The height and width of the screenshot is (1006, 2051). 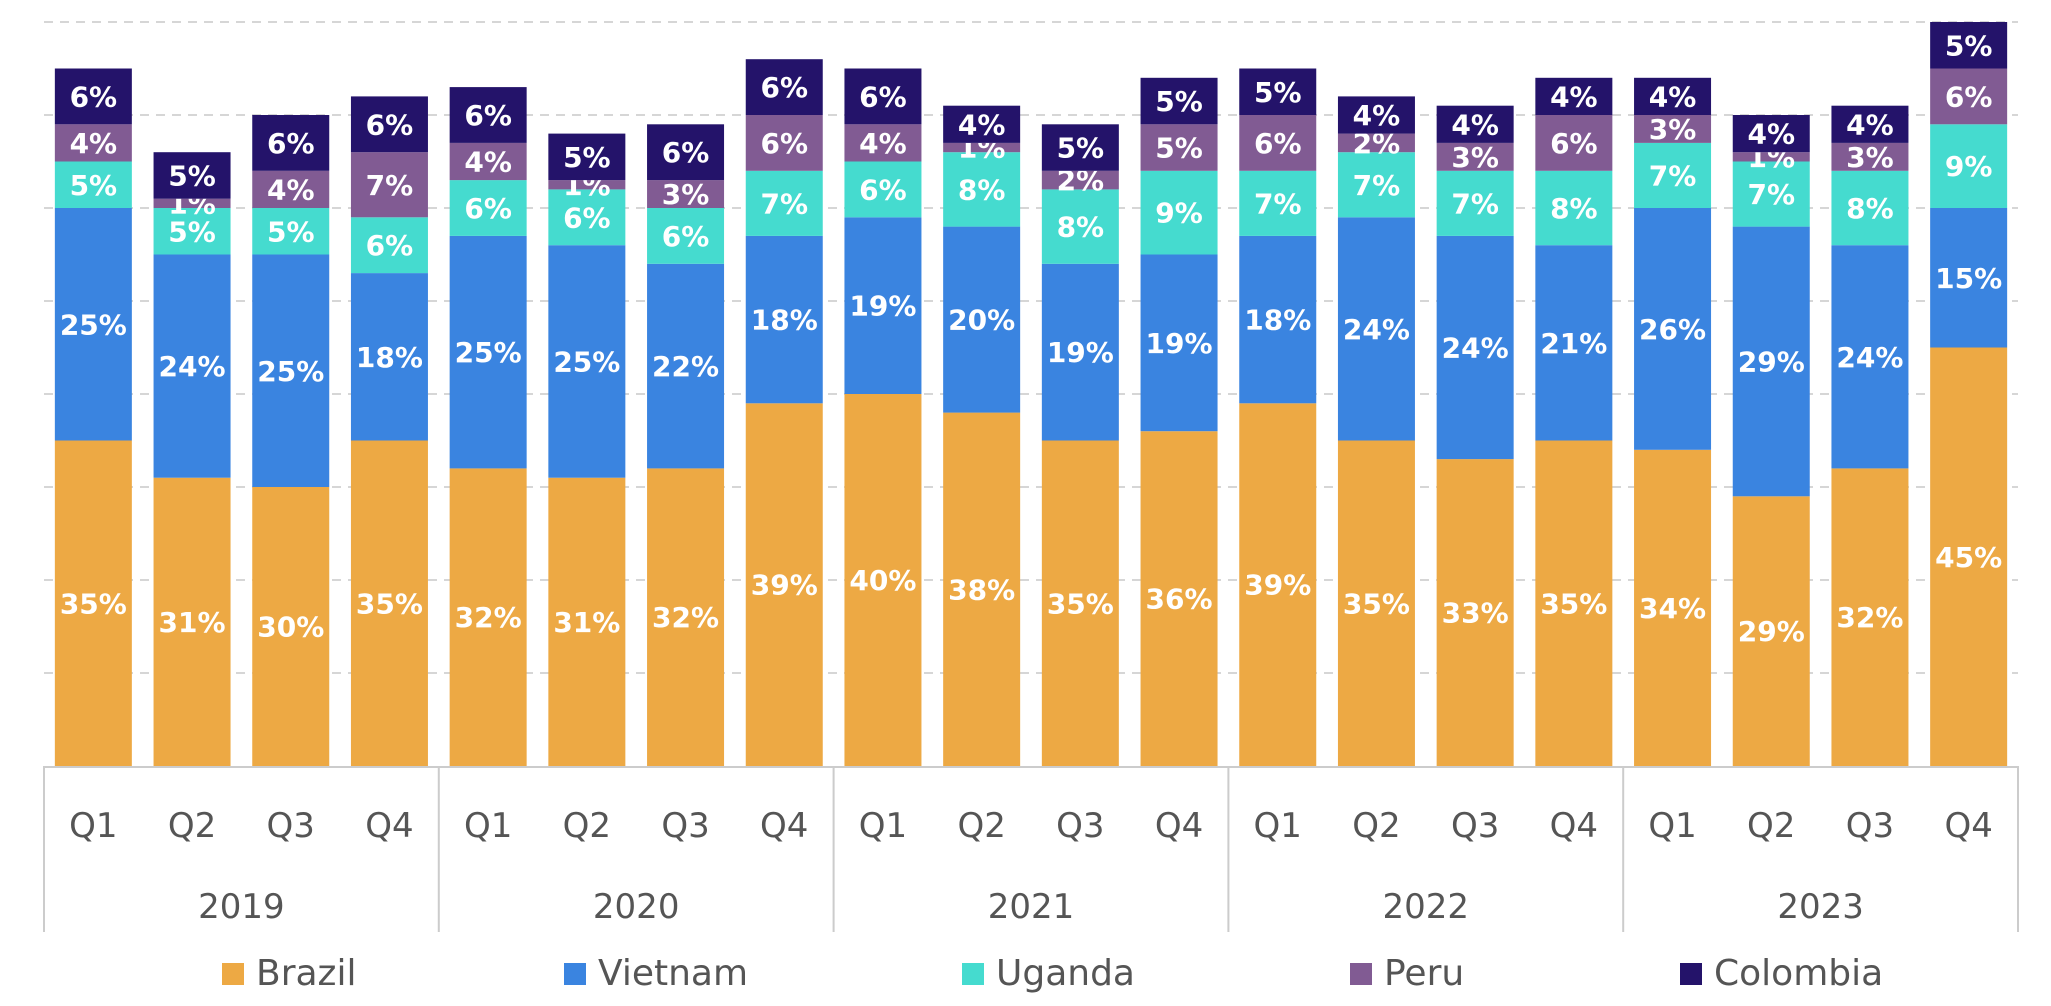 I want to click on data-label-peru: 3%, so click(x=686, y=194).